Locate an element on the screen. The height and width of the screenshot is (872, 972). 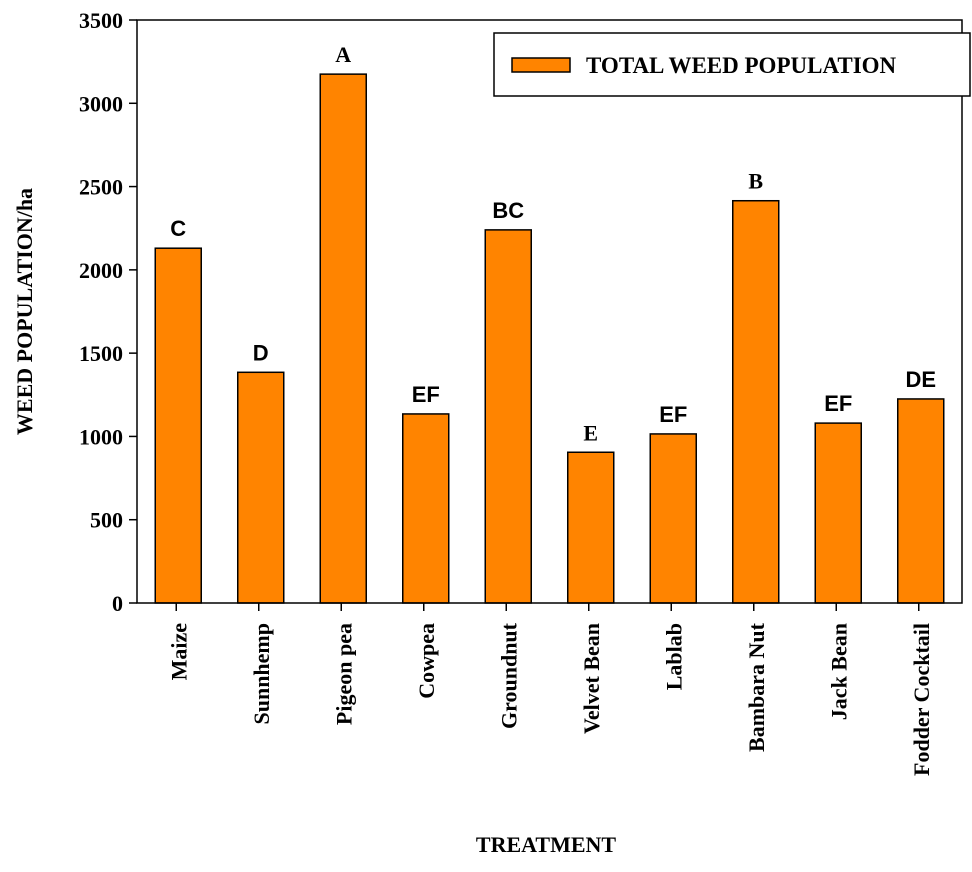
significance-label: E is located at coordinates (590, 432).